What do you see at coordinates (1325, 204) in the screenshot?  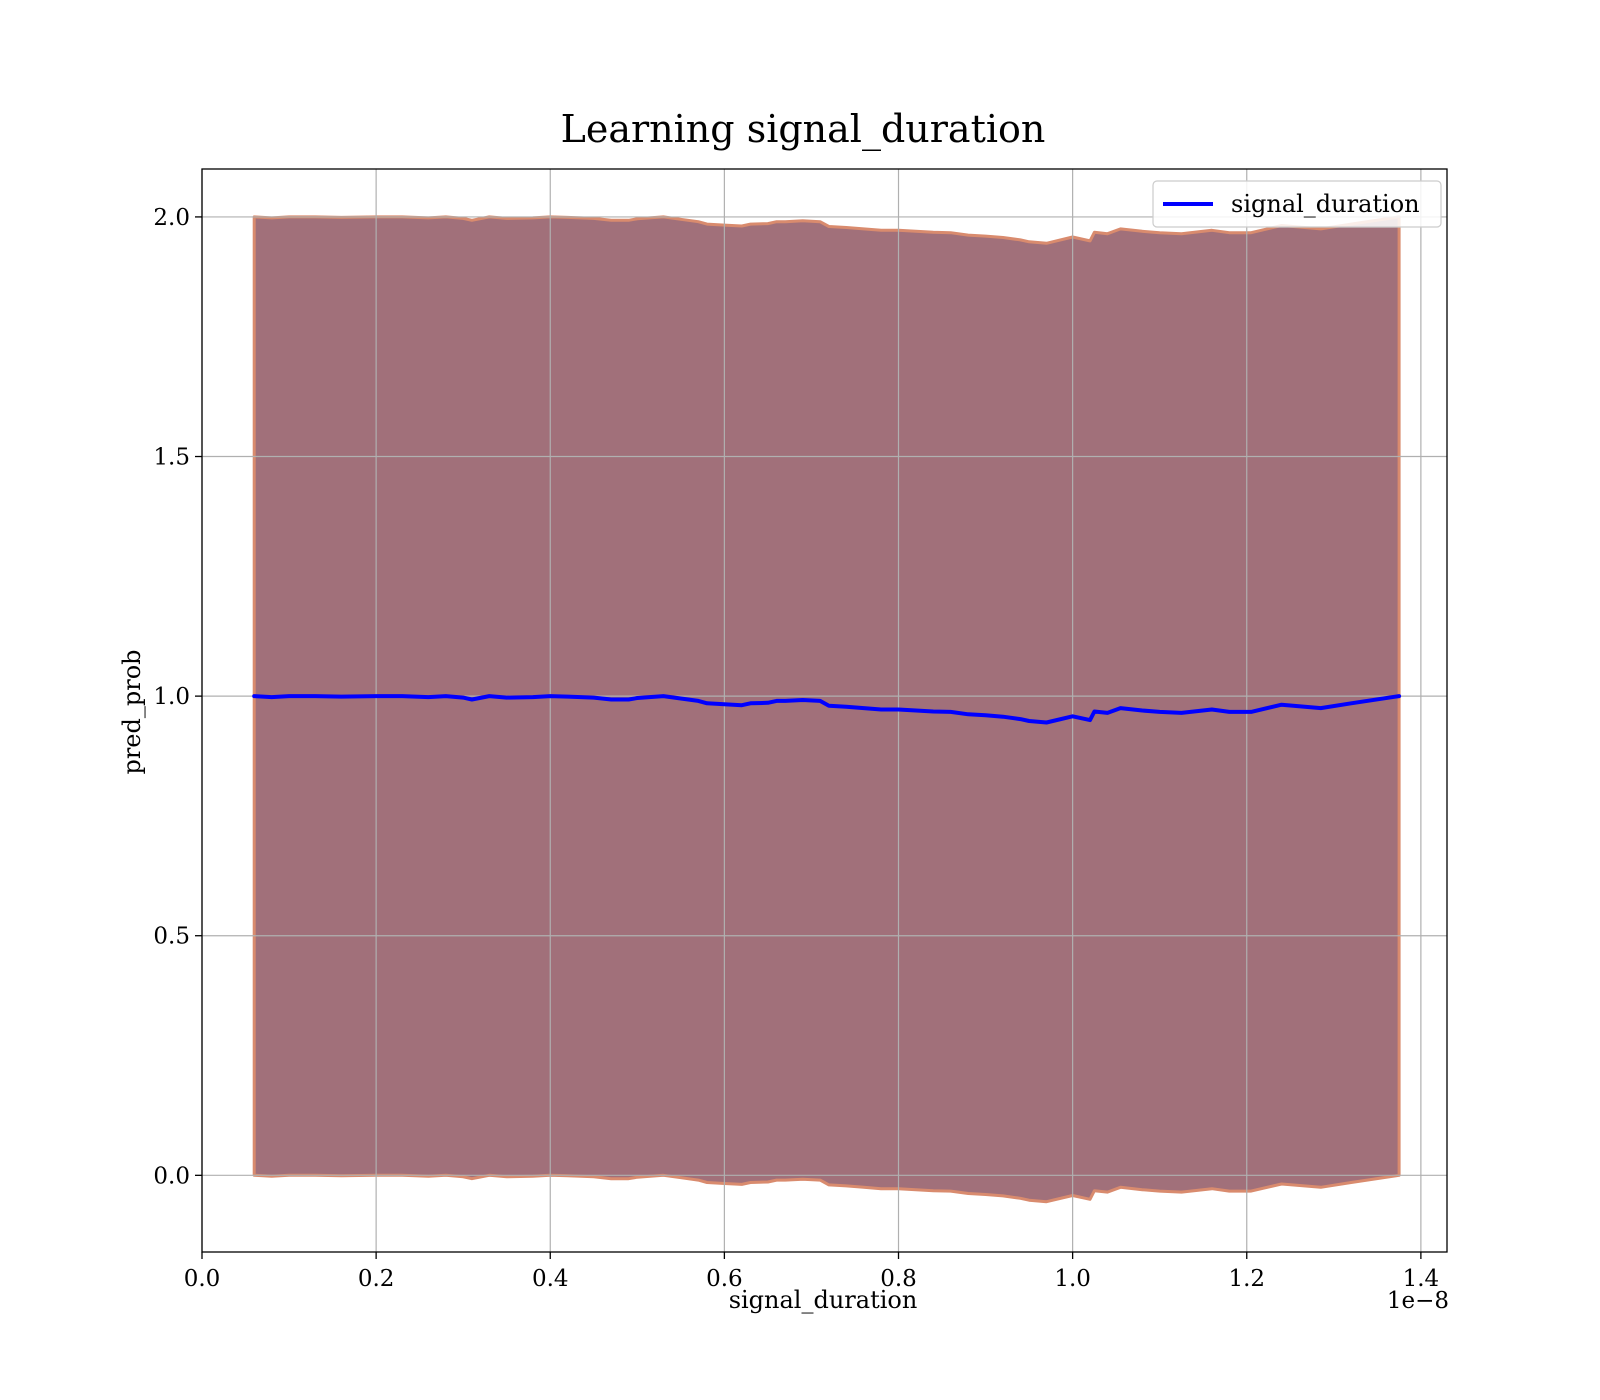 I see `legend-label: signal_duration` at bounding box center [1325, 204].